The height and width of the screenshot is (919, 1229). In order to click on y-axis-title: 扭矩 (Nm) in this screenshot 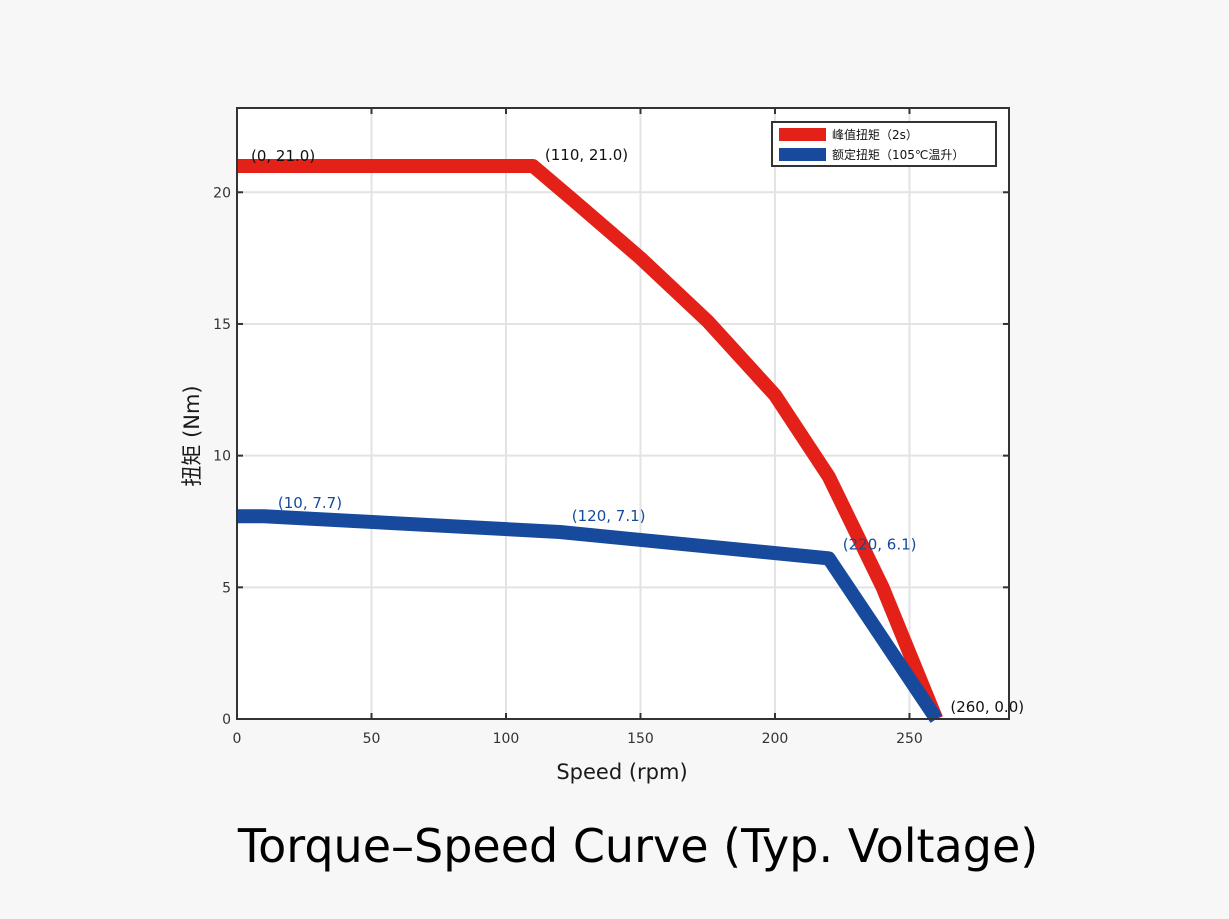, I will do `click(192, 435)`.